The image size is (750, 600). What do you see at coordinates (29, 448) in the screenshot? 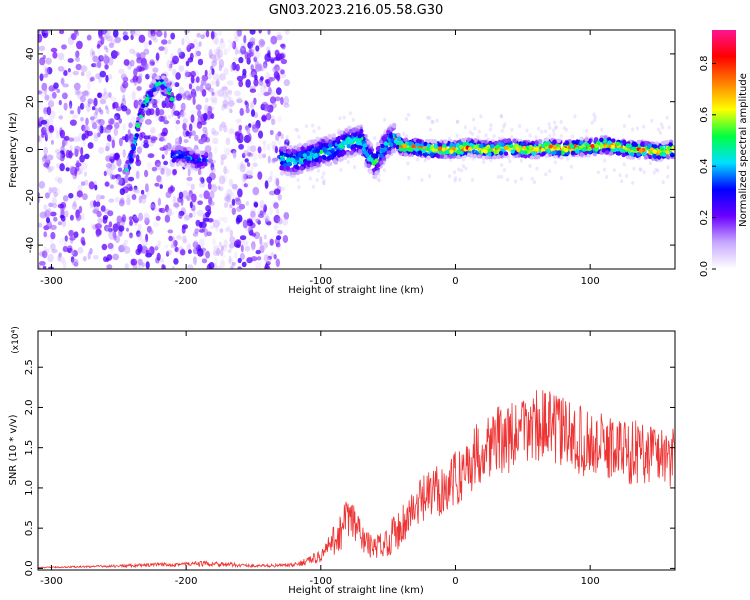
I see `y-tick-label: 1.5` at bounding box center [29, 448].